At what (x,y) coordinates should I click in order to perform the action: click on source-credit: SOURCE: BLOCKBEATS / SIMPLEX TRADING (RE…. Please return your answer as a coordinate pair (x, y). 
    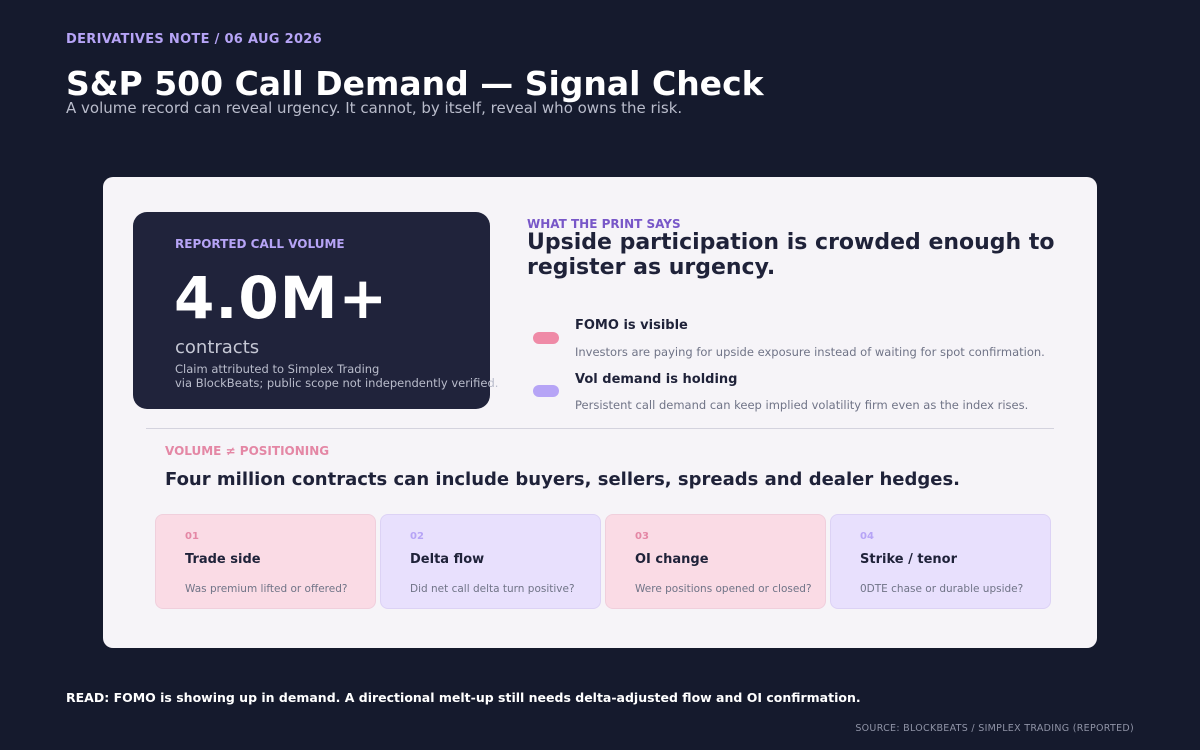
    Looking at the image, I should click on (994, 728).